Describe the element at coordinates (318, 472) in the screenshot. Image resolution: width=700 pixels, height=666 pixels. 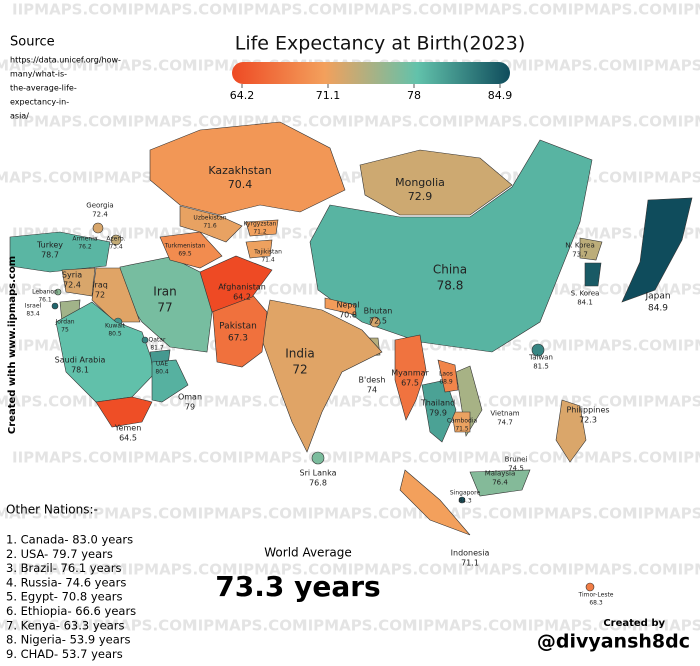
I see `country-name: Sri Lanka` at that location.